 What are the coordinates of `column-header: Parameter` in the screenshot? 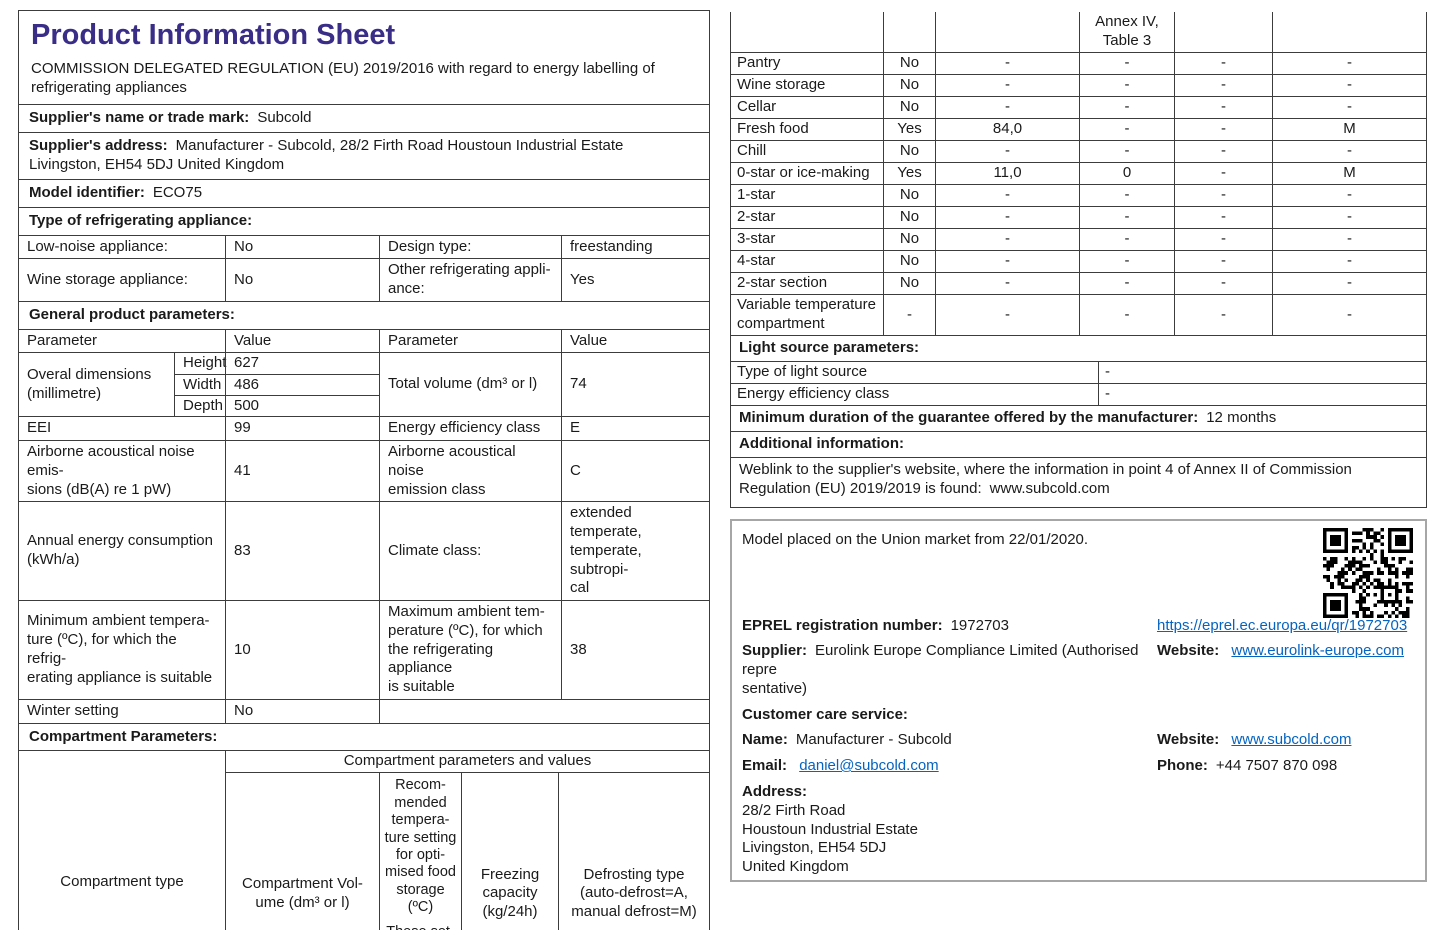 It's located at (470, 341).